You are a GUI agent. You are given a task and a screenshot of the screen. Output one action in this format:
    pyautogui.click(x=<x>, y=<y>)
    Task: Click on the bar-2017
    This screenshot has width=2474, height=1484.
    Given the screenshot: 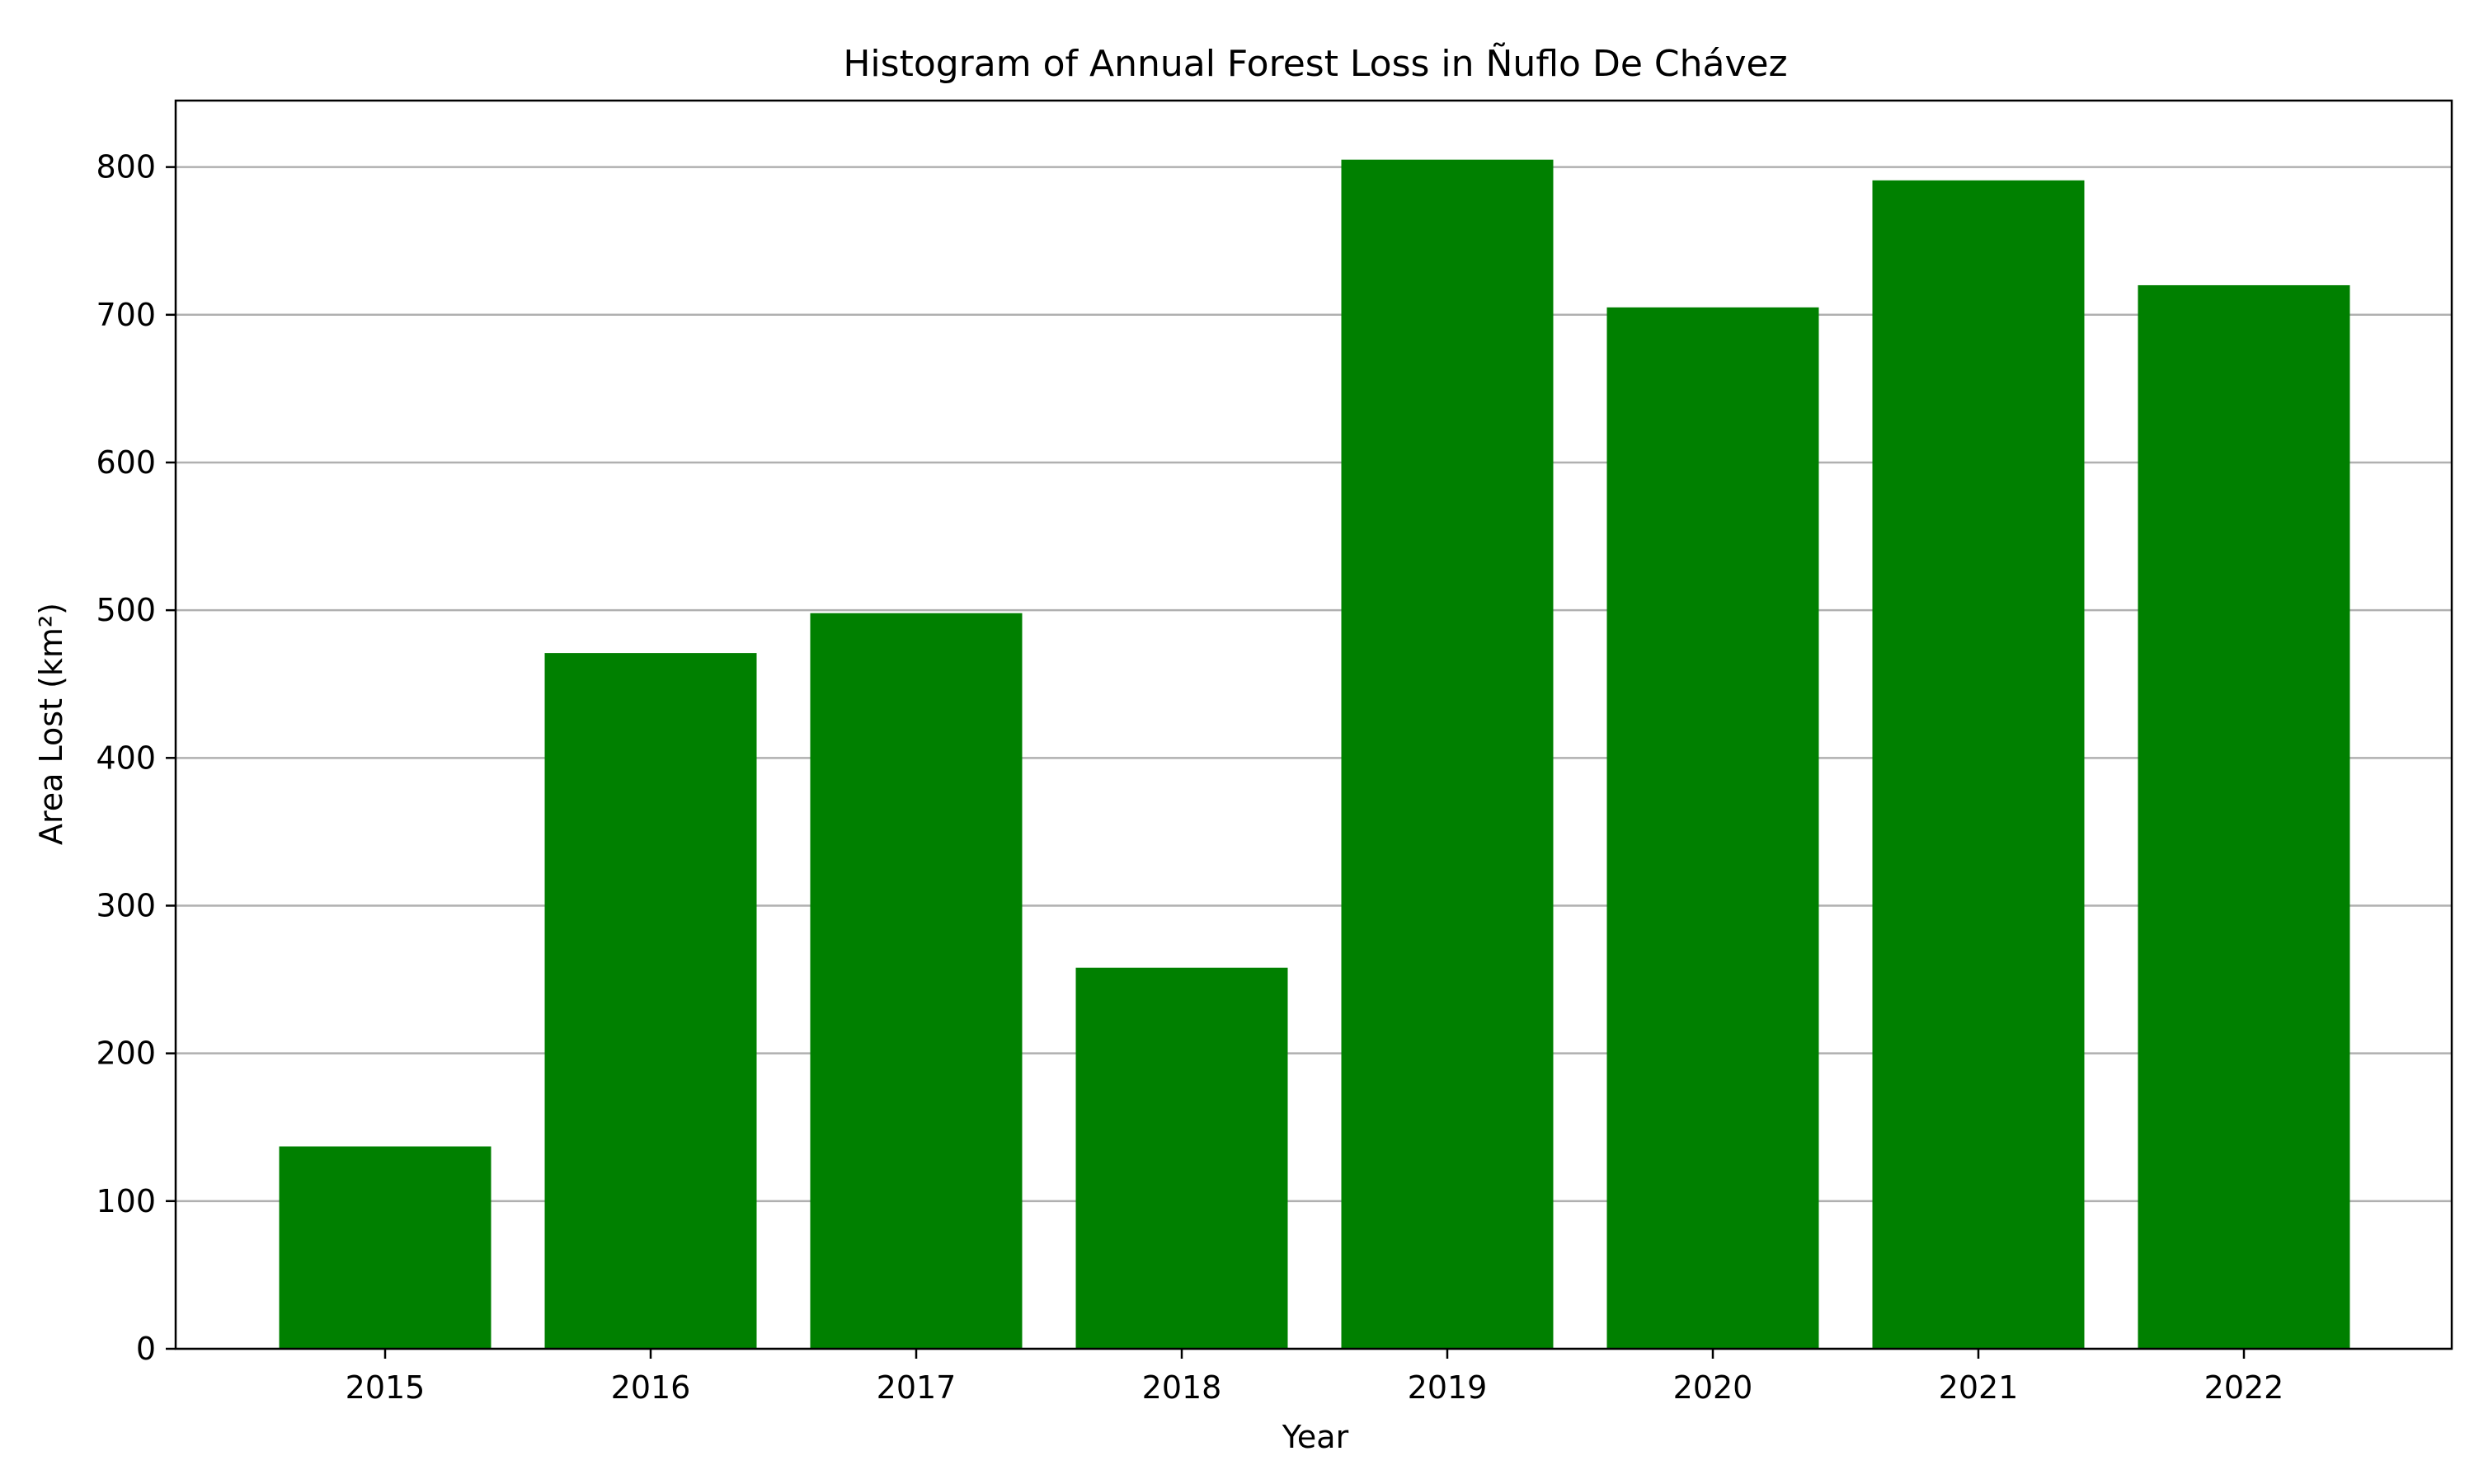 What is the action you would take?
    pyautogui.click(x=916, y=981)
    